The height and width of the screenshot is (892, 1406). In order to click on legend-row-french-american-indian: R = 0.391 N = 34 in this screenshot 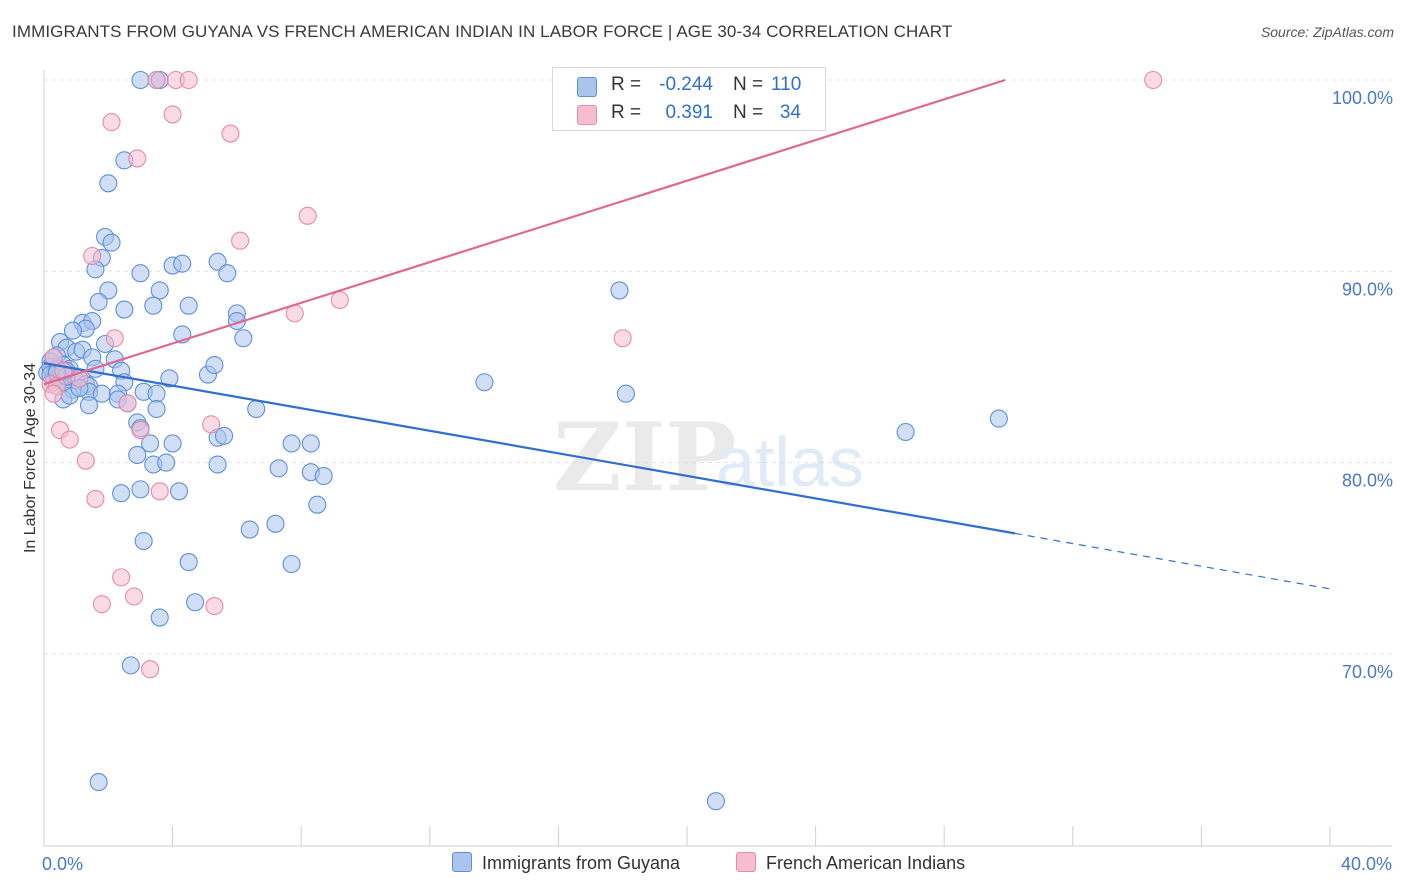, I will do `click(689, 114)`.